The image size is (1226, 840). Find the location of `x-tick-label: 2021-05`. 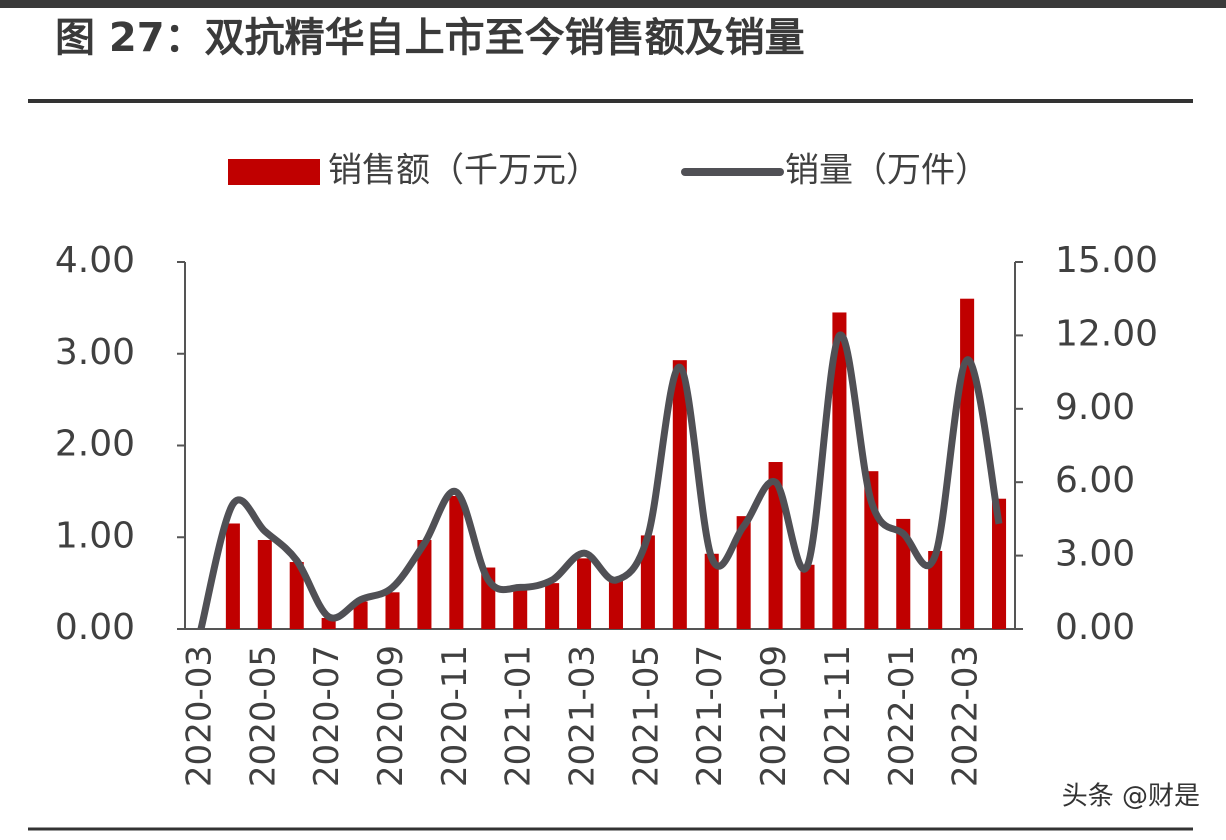

x-tick-label: 2021-05 is located at coordinates (646, 716).